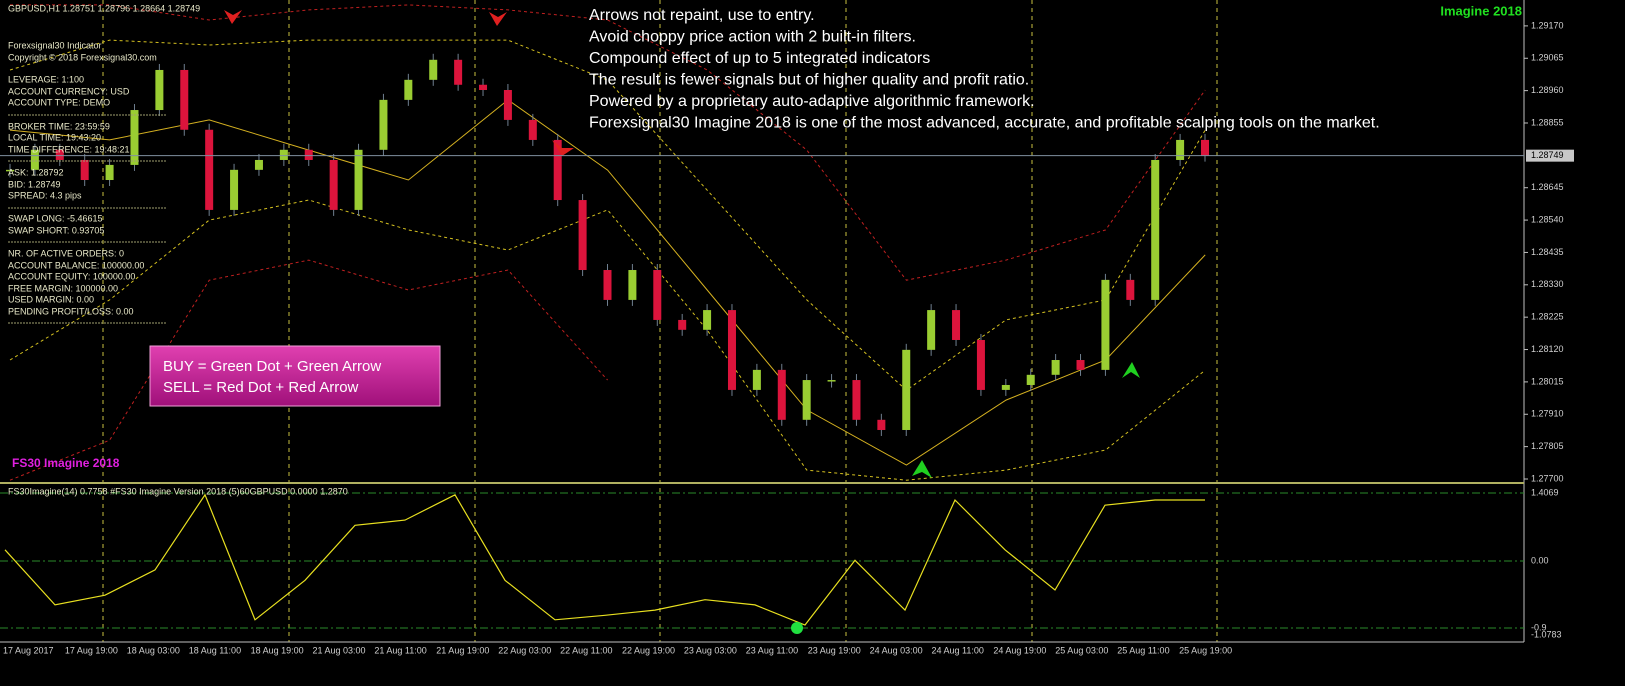 This screenshot has width=1625, height=686. What do you see at coordinates (69, 91) in the screenshot?
I see `info-line: ACCOUNT CURRENCY: USD` at bounding box center [69, 91].